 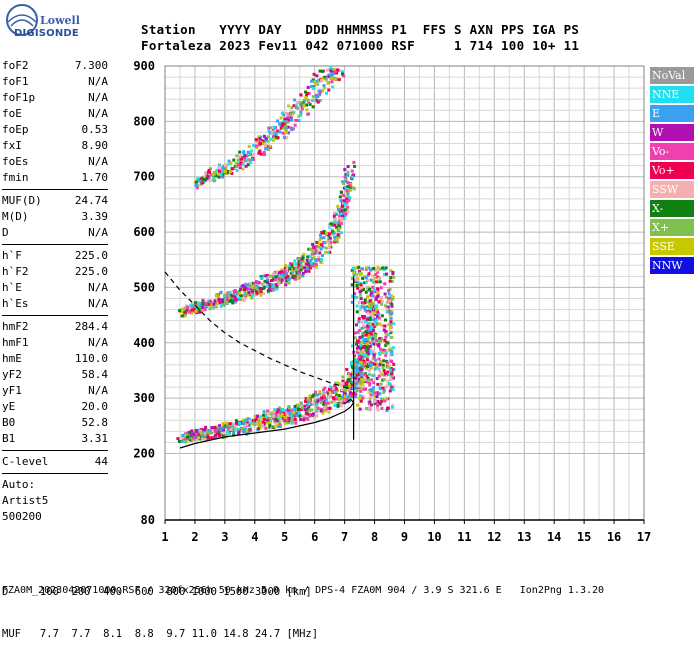 I want to click on param-row: foEs N/A, so click(x=55, y=162).